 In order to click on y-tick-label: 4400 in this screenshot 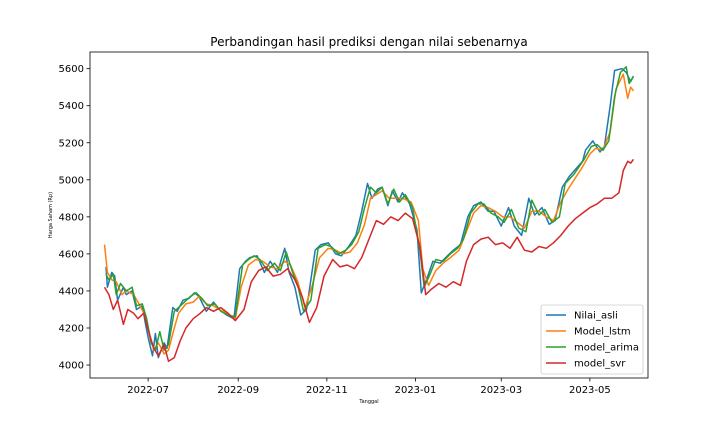, I will do `click(71, 291)`.